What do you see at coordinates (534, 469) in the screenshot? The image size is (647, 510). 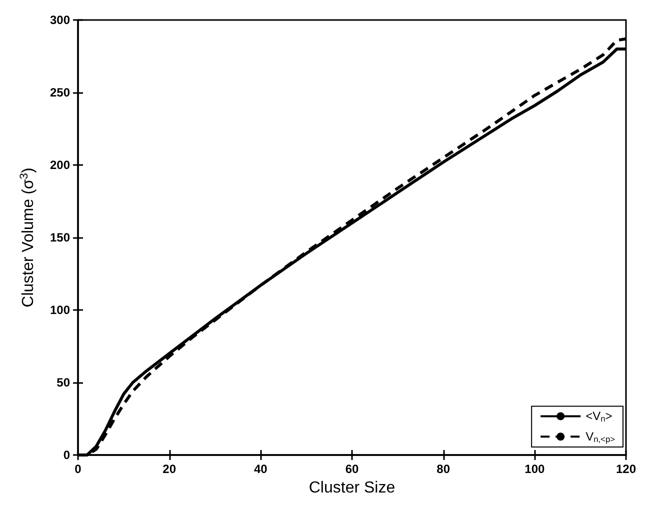 I see `x-tick-label: 100` at bounding box center [534, 469].